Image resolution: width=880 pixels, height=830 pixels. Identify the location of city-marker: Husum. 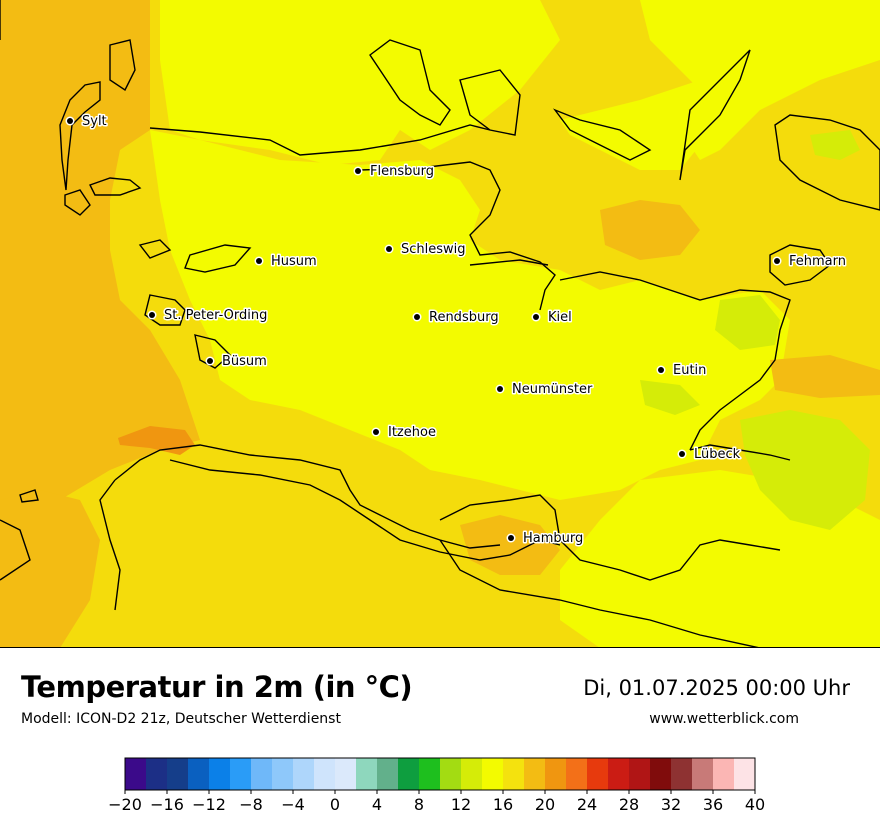
(286, 262).